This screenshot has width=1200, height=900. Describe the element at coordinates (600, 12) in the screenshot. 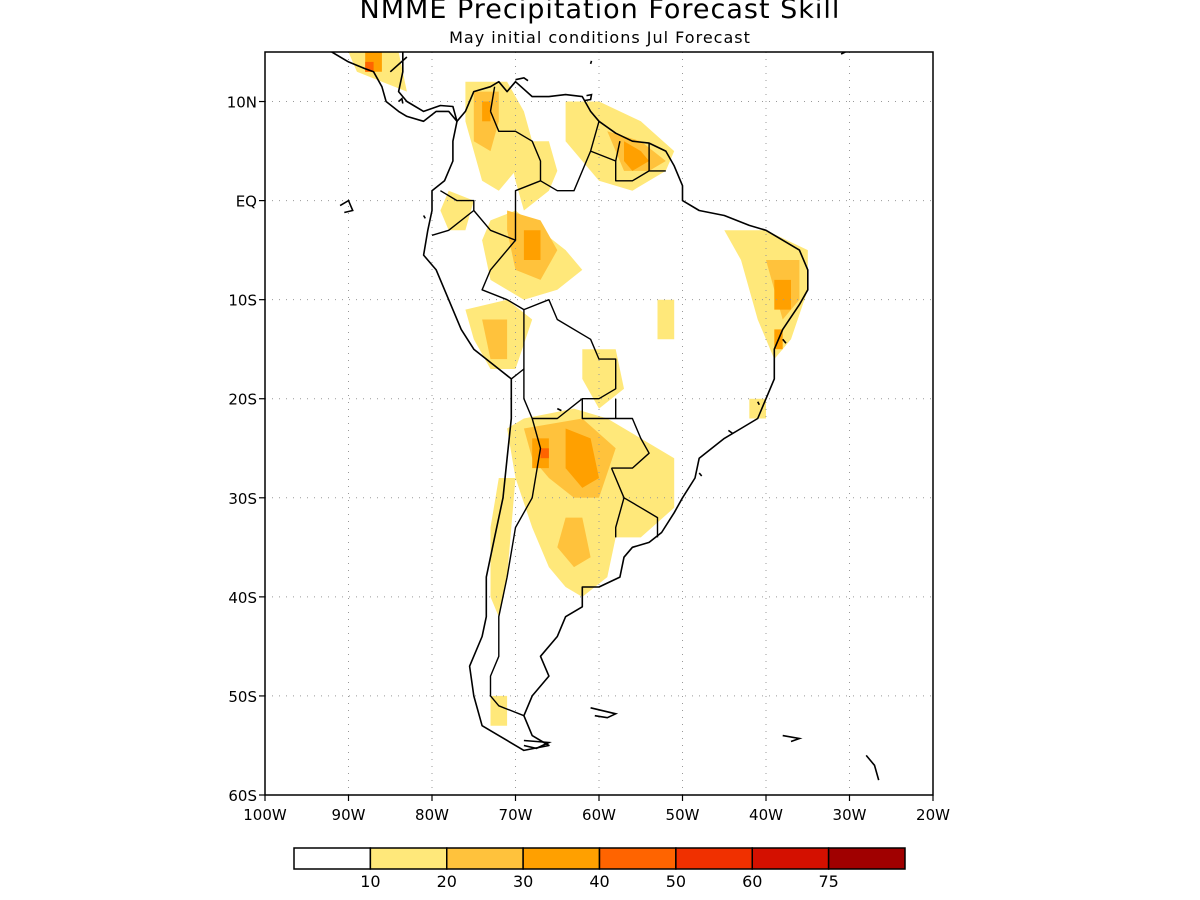

I see `chart-title: NMME Precipitation Forecast Skill` at that location.